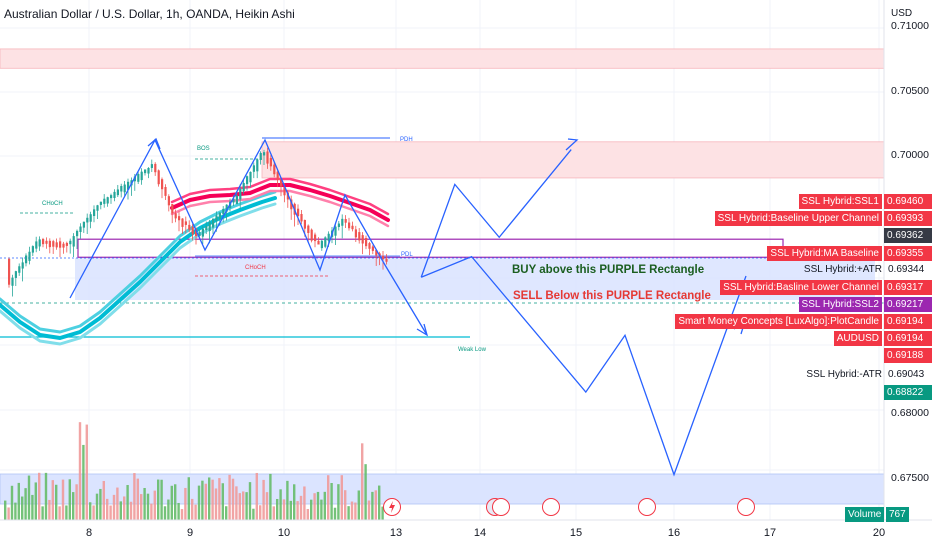  Describe the element at coordinates (798, 218) in the screenshot. I see `indicator-label: SSL Hybrid:Baseline Upper Channel` at that location.